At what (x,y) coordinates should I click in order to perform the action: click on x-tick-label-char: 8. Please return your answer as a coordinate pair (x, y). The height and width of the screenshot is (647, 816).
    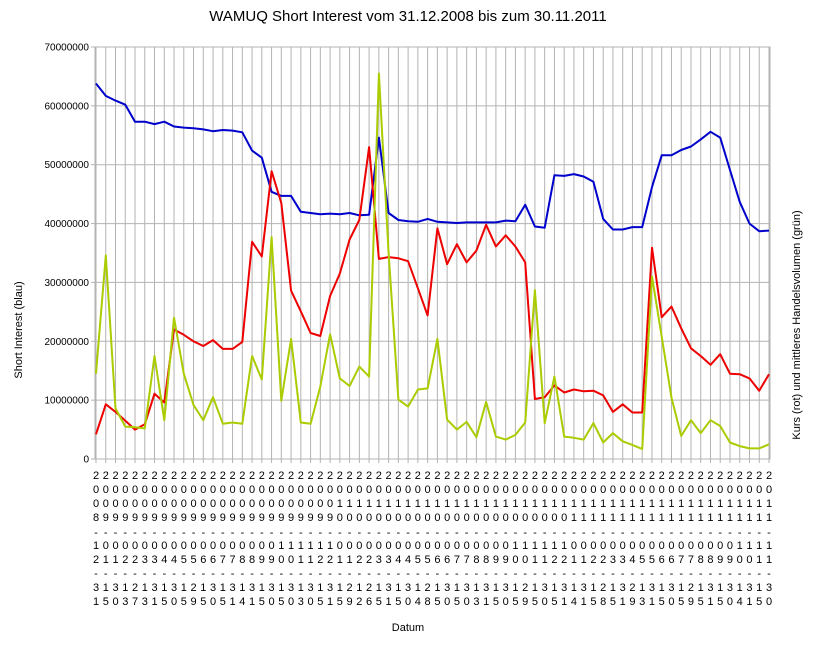
    Looking at the image, I should click on (710, 560).